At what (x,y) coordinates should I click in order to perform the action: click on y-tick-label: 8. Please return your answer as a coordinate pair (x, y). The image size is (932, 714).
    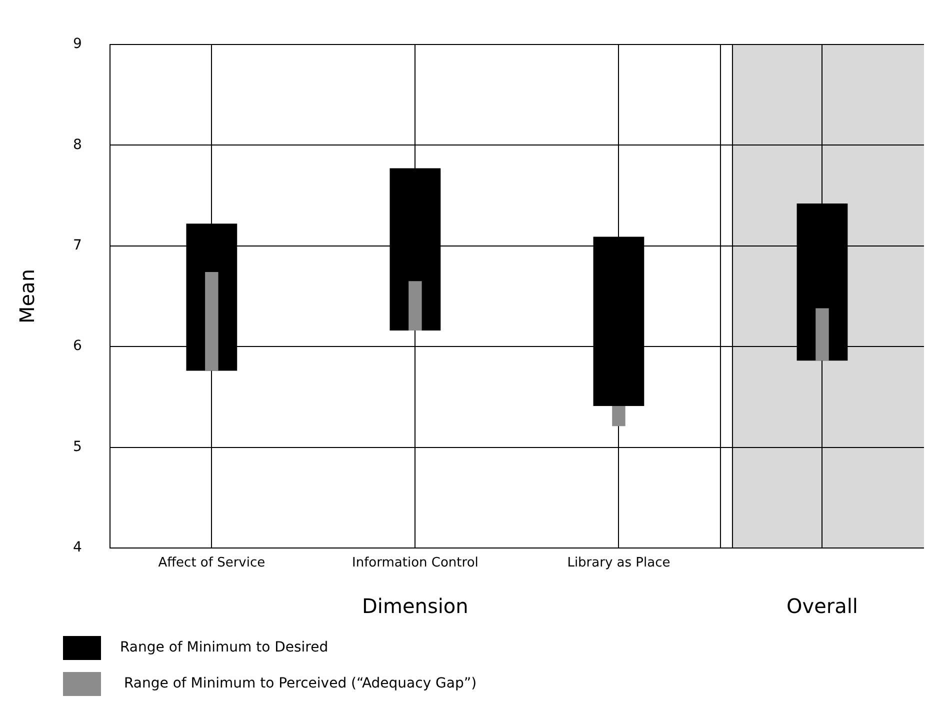
    Looking at the image, I should click on (77, 144).